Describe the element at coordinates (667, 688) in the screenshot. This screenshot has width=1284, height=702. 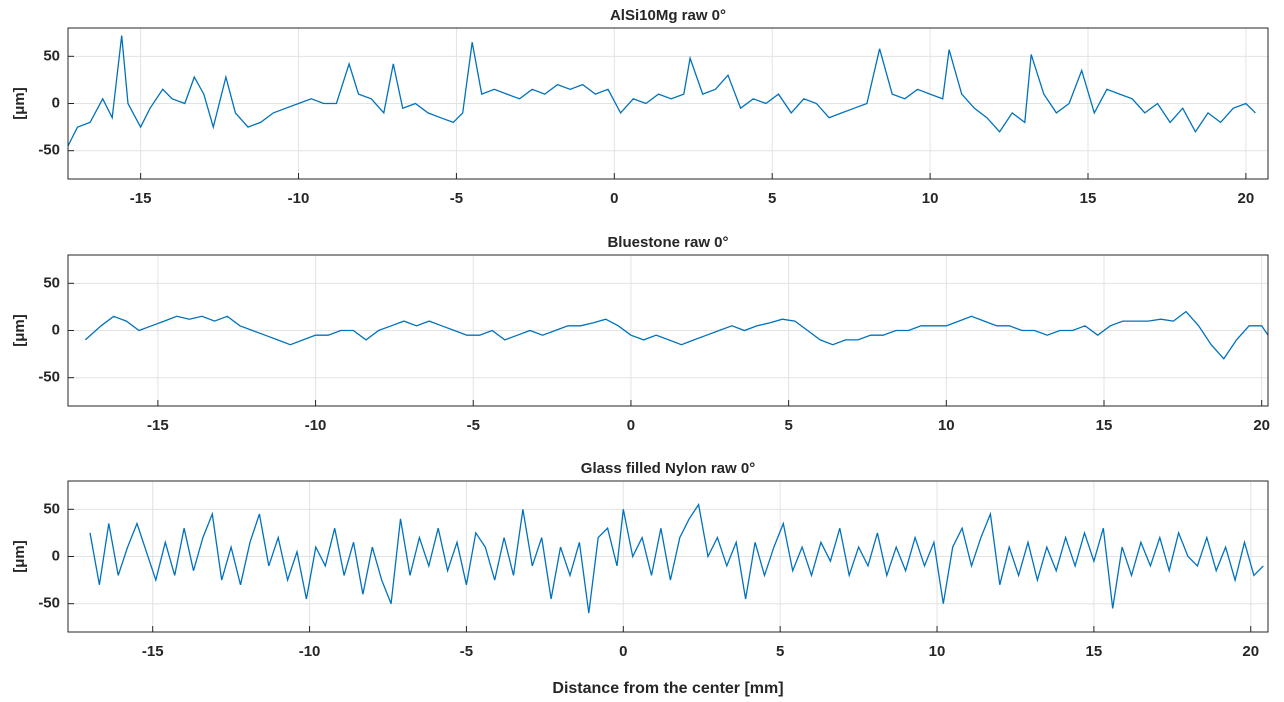
I see `x-axis-label: Distance from the center [mm]` at that location.